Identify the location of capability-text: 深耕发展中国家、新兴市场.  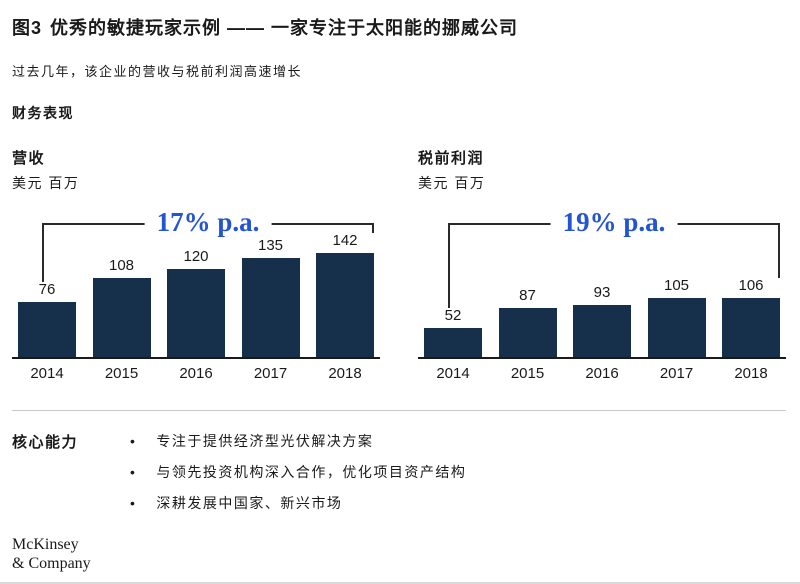
(249, 503).